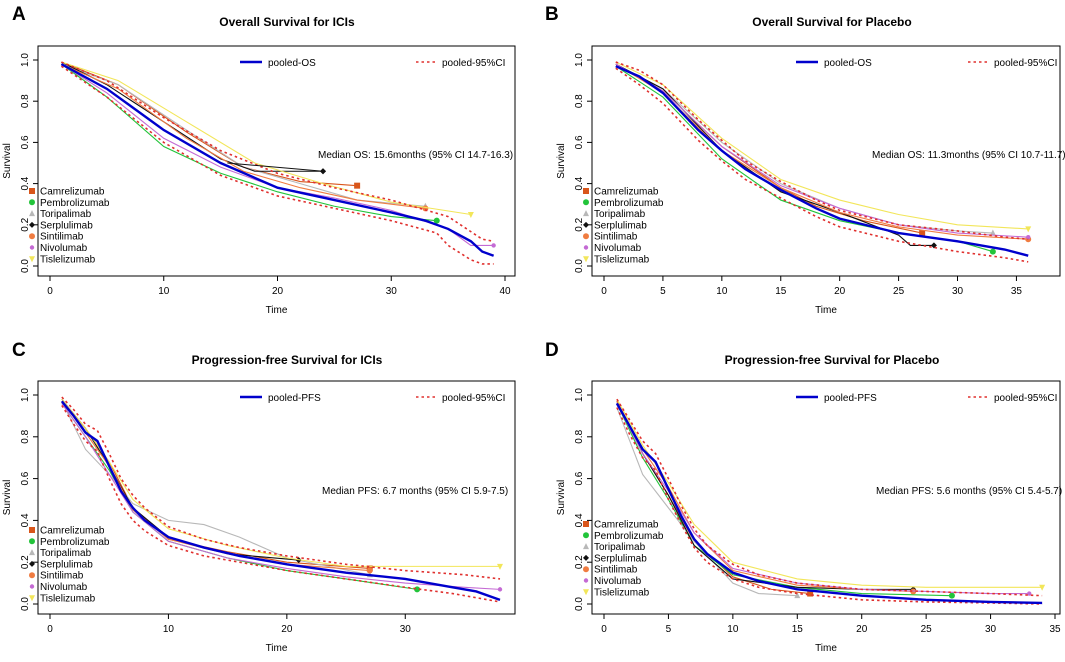 Image resolution: width=1065 pixels, height=662 pixels. What do you see at coordinates (50, 291) in the screenshot?
I see `x-tick-label: 0` at bounding box center [50, 291].